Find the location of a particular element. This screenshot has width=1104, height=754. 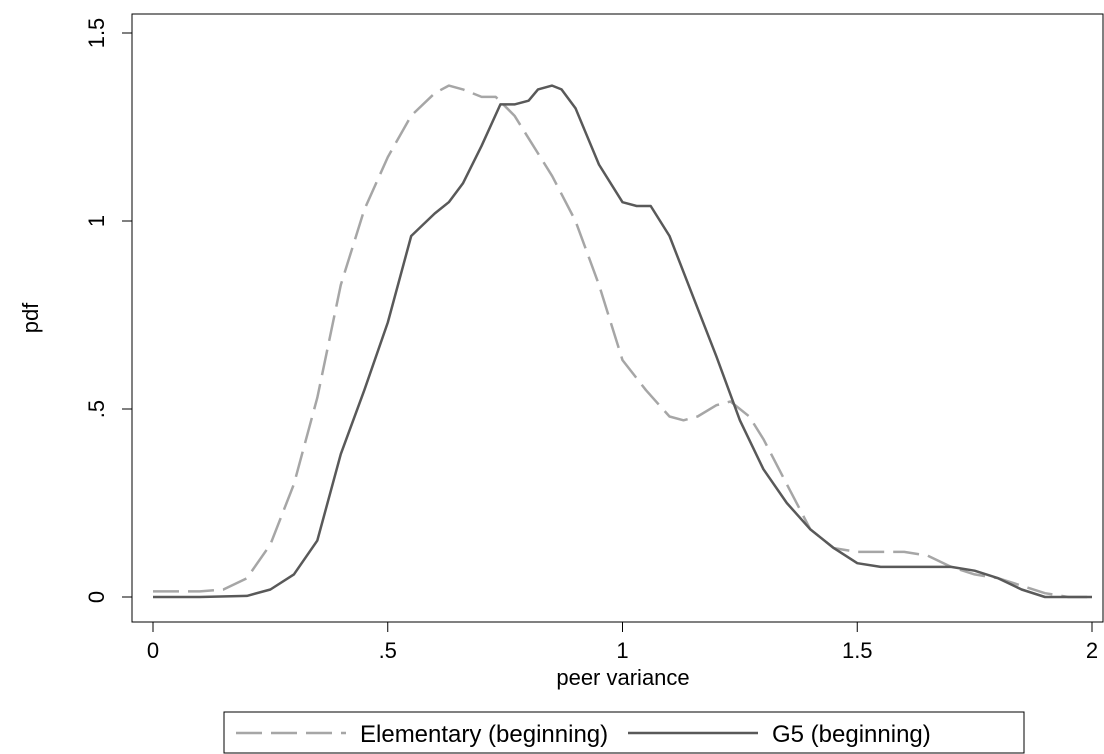

x-tick-label: 2 is located at coordinates (1092, 650).